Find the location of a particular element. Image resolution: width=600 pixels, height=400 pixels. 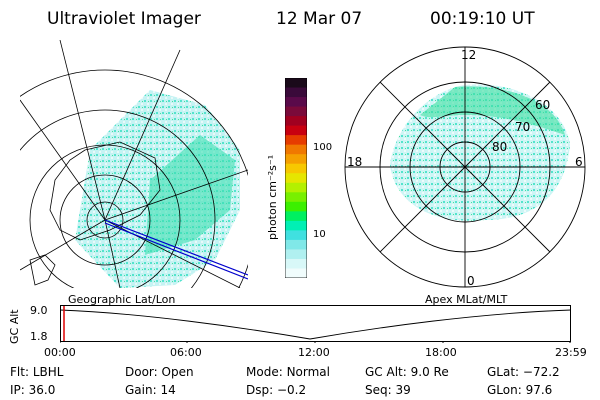

mlat-label-60: 60 is located at coordinates (542, 105).